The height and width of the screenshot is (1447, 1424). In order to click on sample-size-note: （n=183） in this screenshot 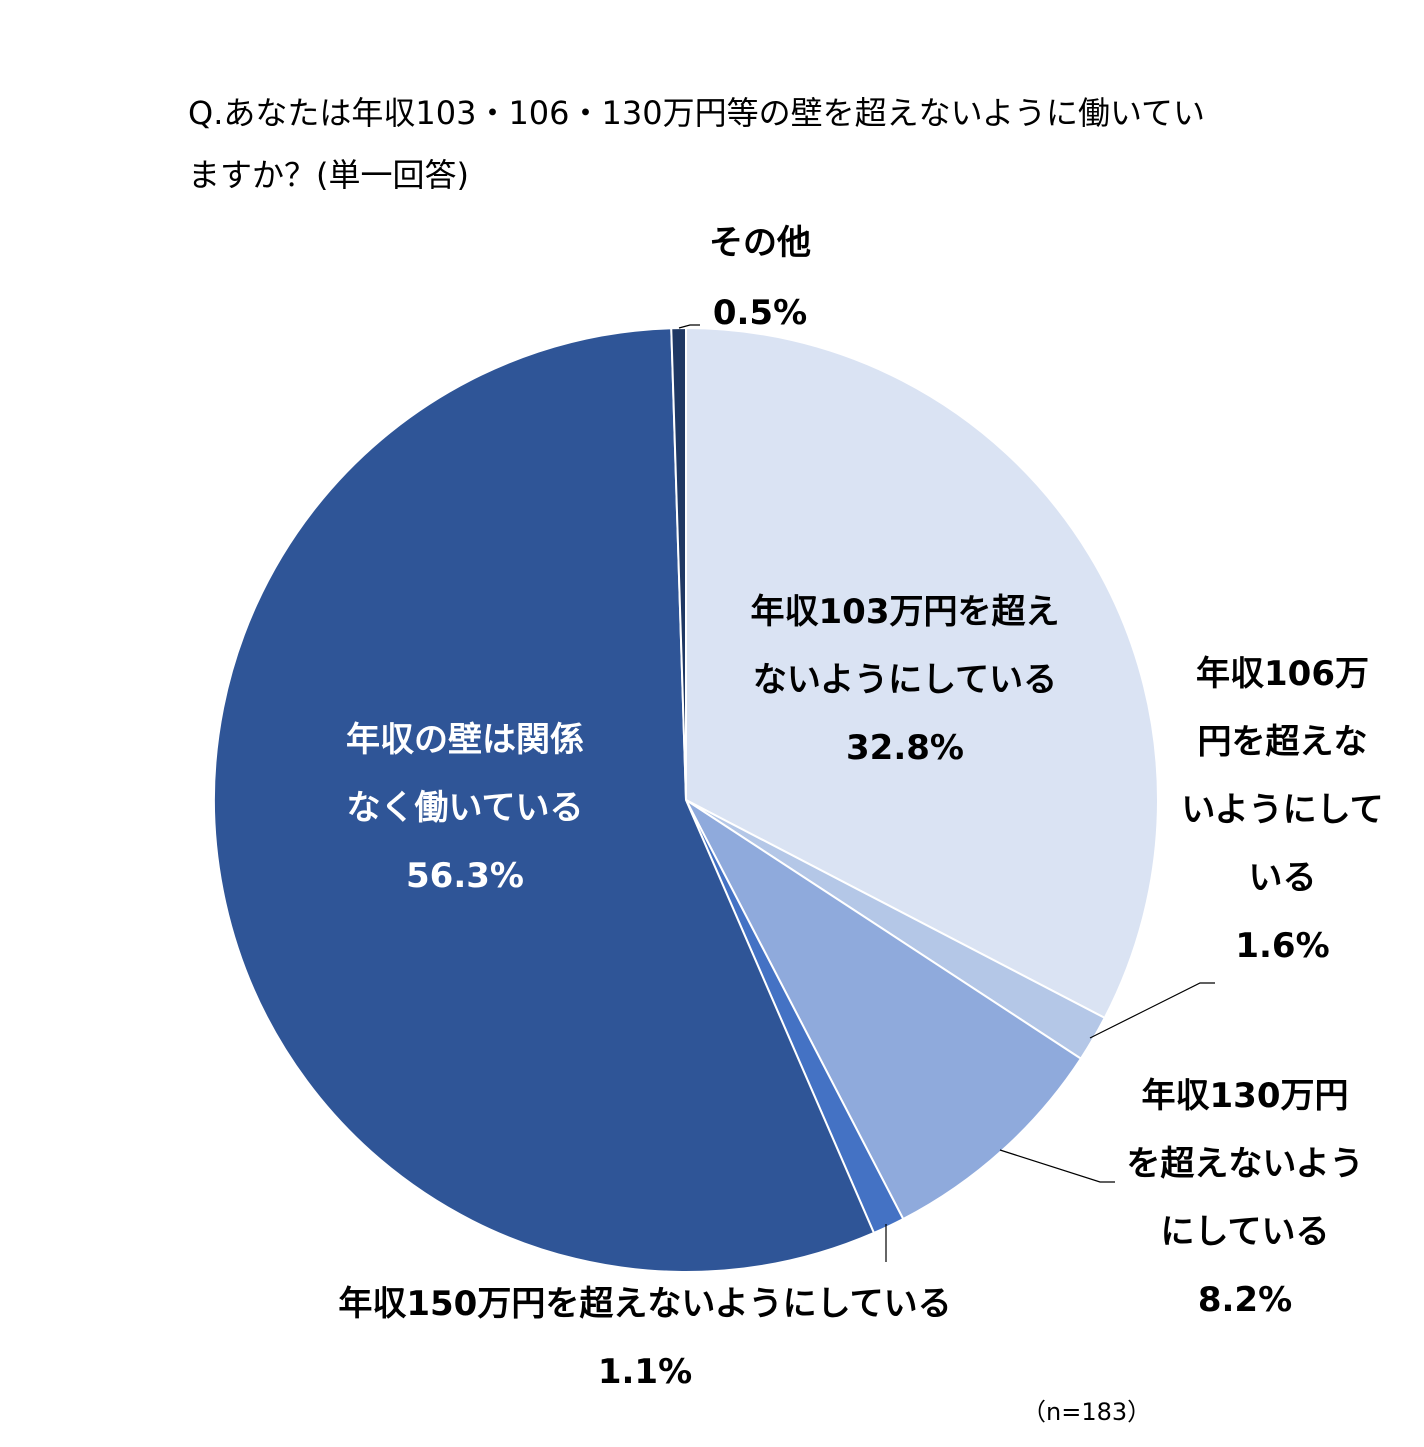, I will do `click(1087, 1412)`.